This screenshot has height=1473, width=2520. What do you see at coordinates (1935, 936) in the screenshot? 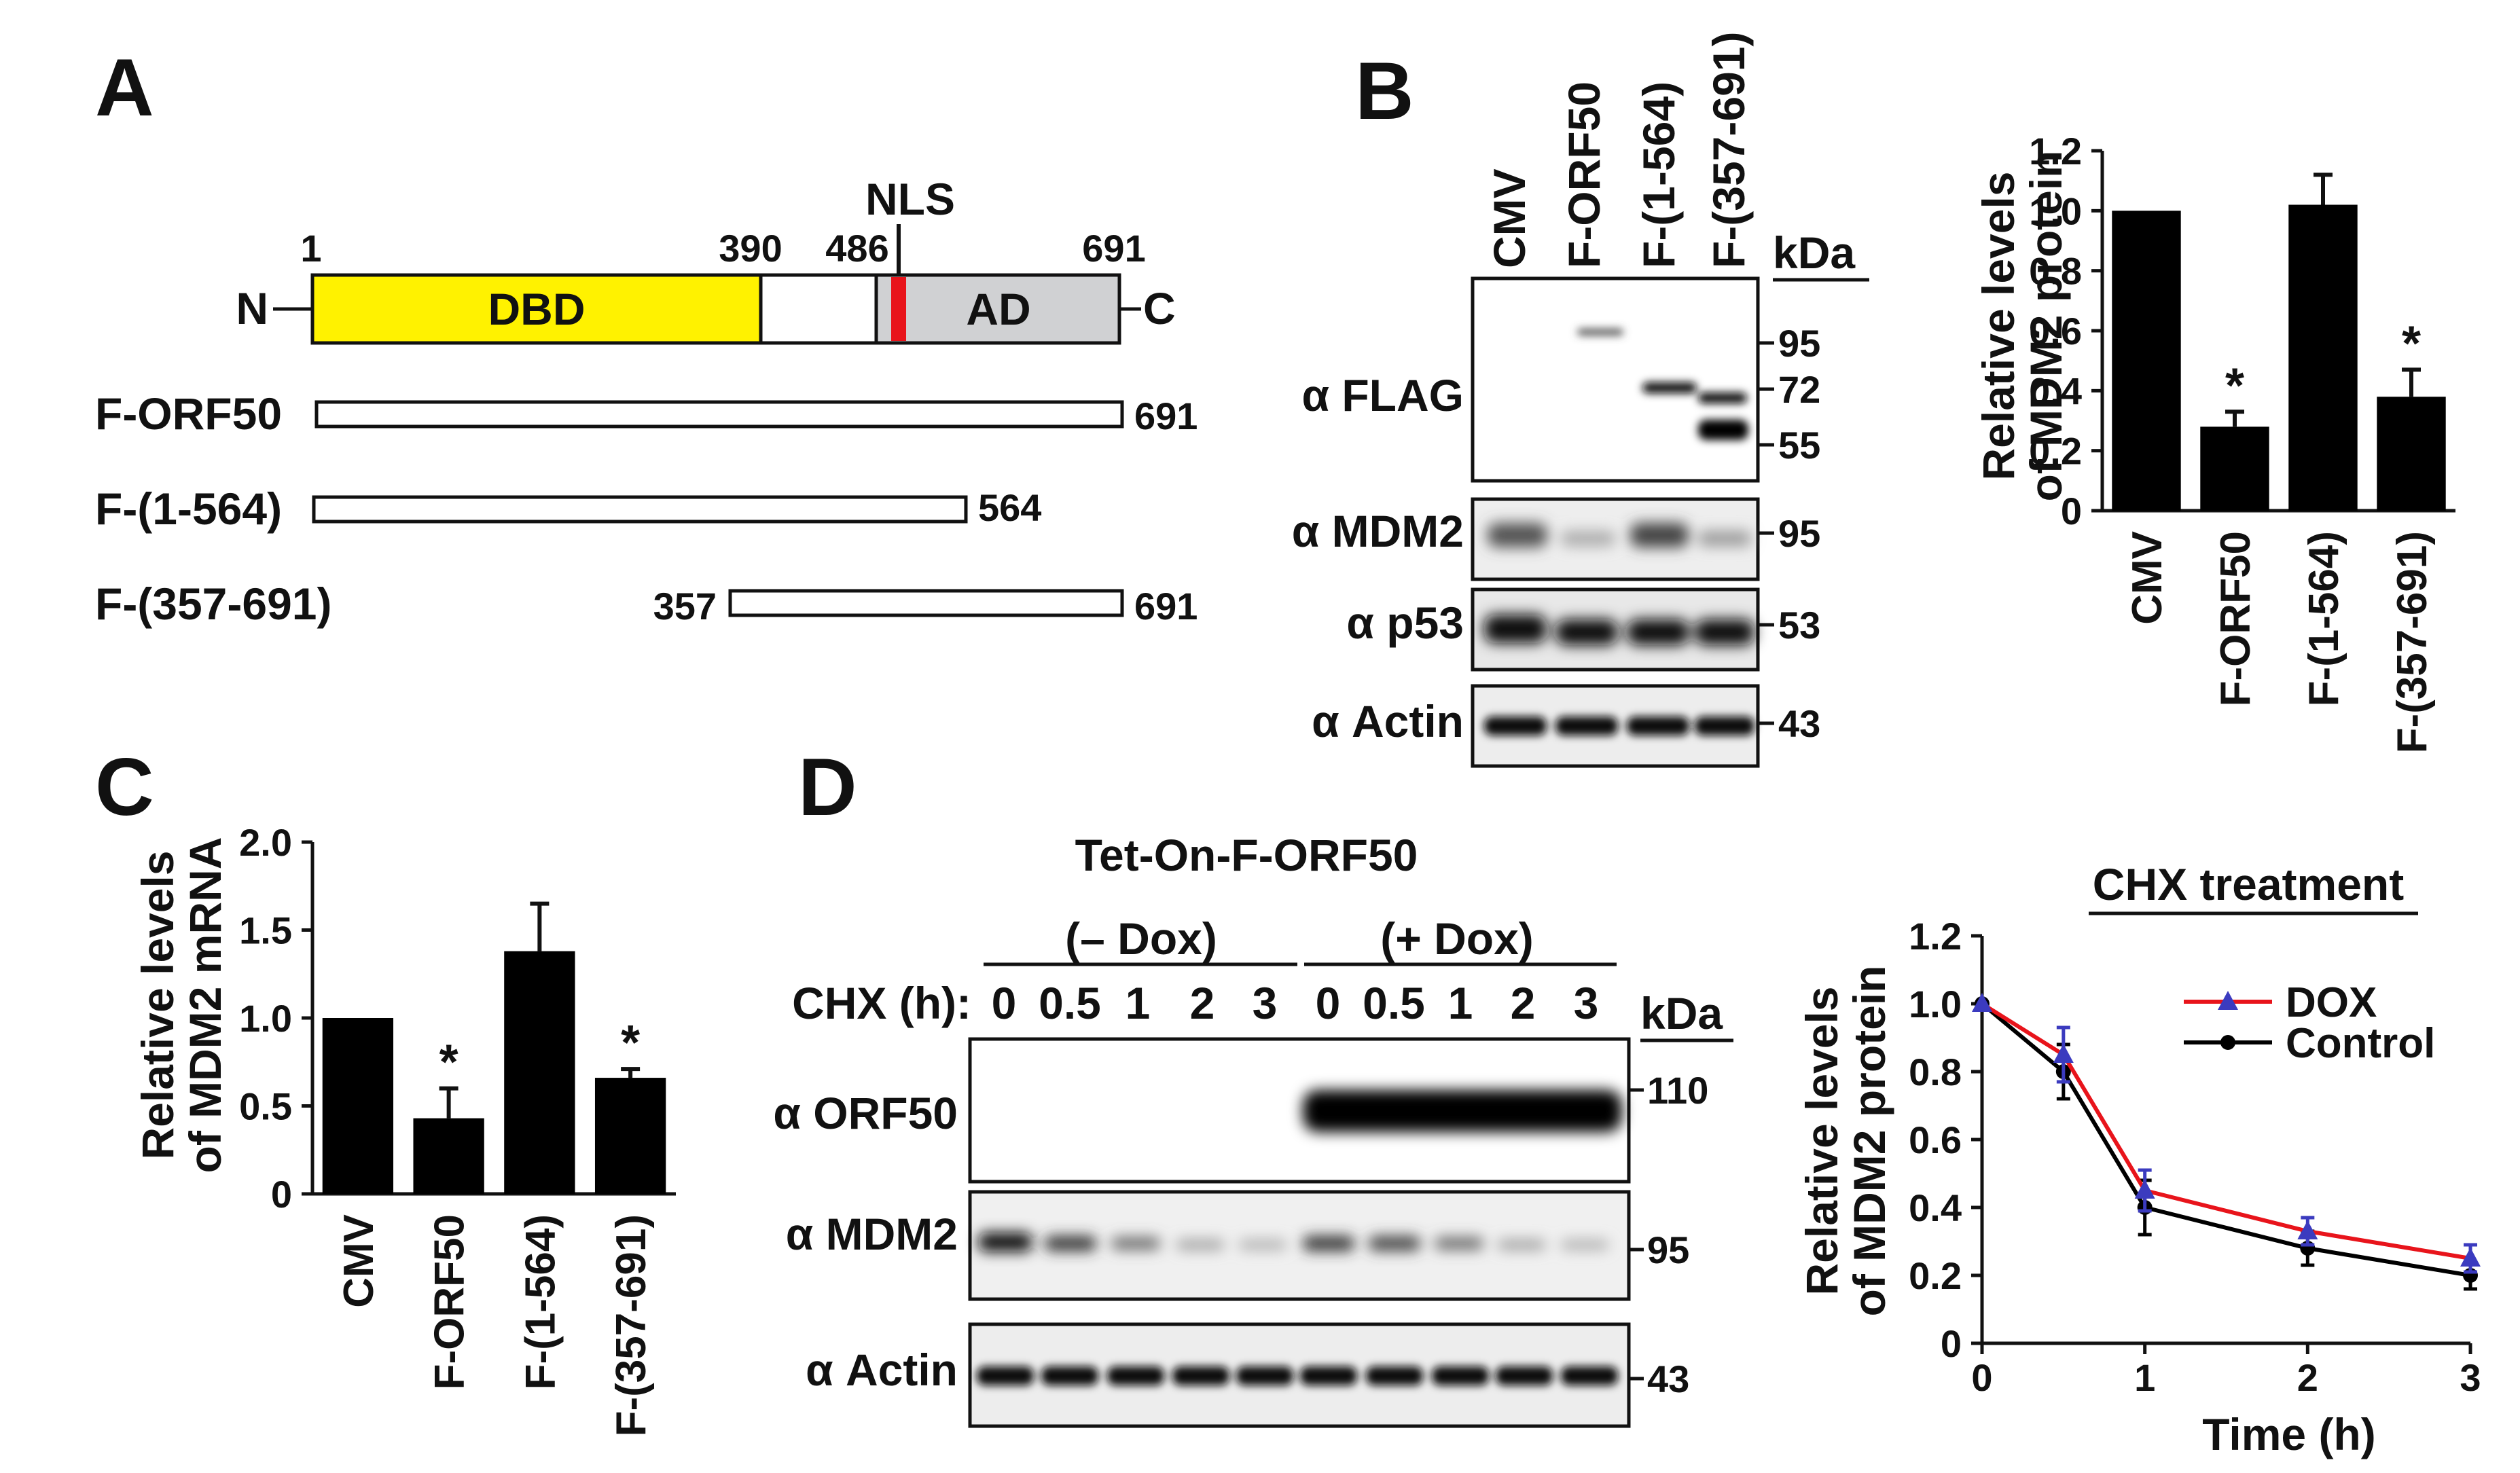
I see `chart-d-y-tick-label: 1.2` at bounding box center [1935, 936].